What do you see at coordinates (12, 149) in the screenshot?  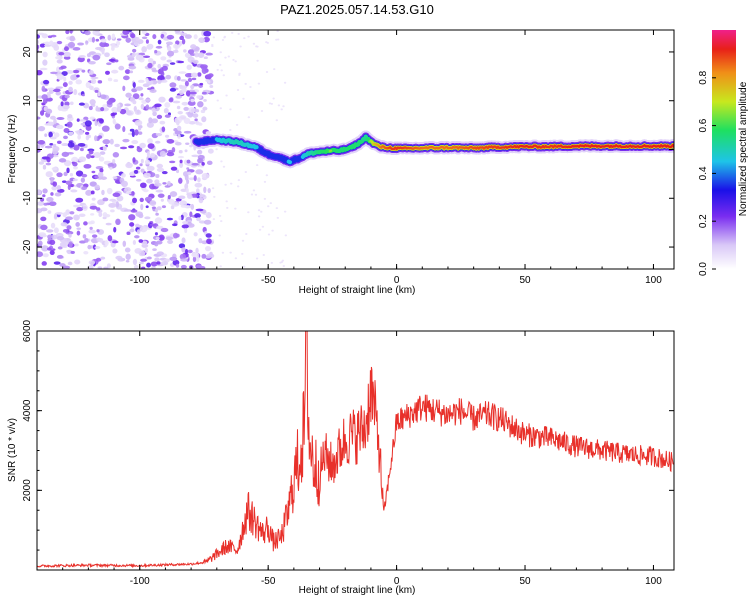 I see `spectrogram-y-label: Frequency (Hz)` at bounding box center [12, 149].